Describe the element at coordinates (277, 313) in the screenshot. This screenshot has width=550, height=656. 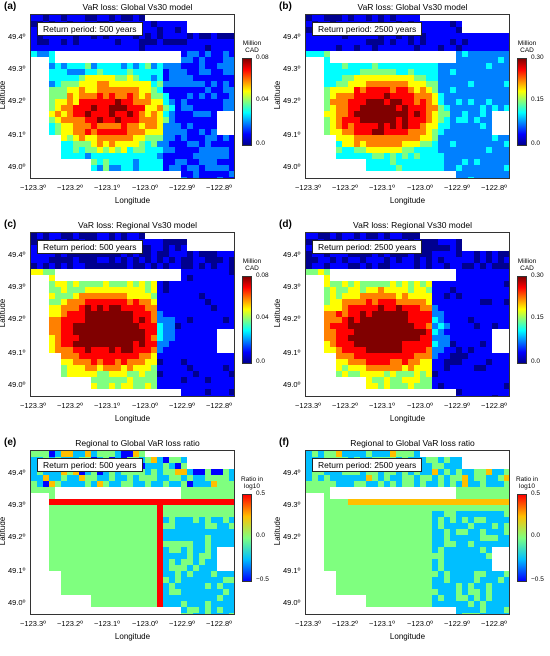
I see `y-axis-label: Latitude` at that location.